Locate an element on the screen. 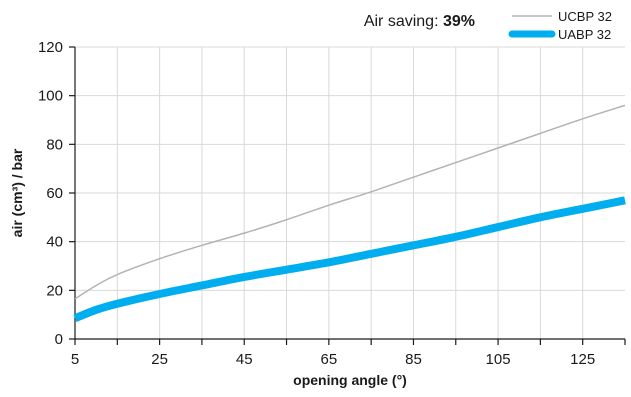 Image resolution: width=631 pixels, height=397 pixels. x-tick-label: 65 is located at coordinates (329, 359).